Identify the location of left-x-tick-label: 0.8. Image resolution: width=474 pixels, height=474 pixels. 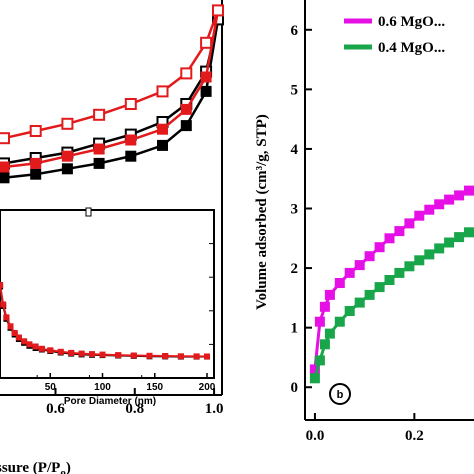
(134, 409).